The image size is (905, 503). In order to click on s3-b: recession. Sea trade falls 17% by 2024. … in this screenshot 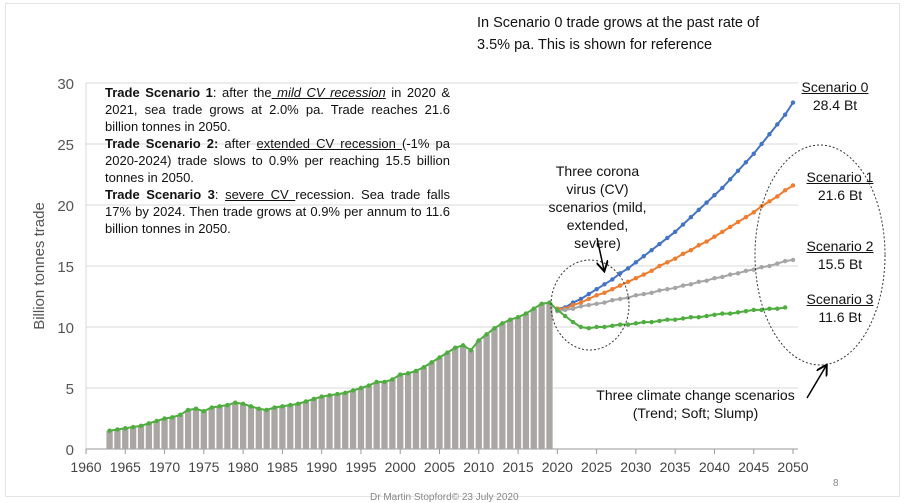, I will do `click(277, 211)`.